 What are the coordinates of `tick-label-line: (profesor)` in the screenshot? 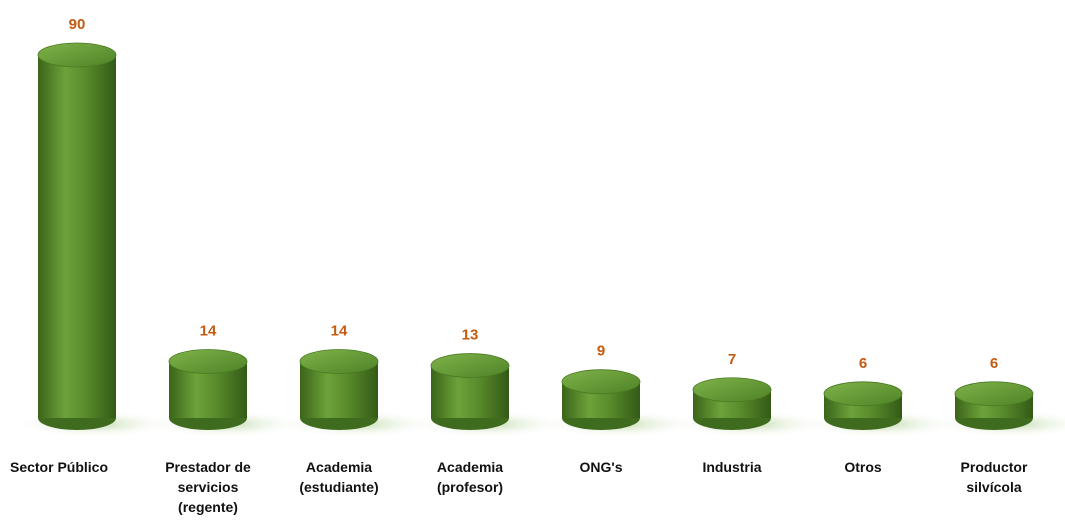 It's located at (470, 487).